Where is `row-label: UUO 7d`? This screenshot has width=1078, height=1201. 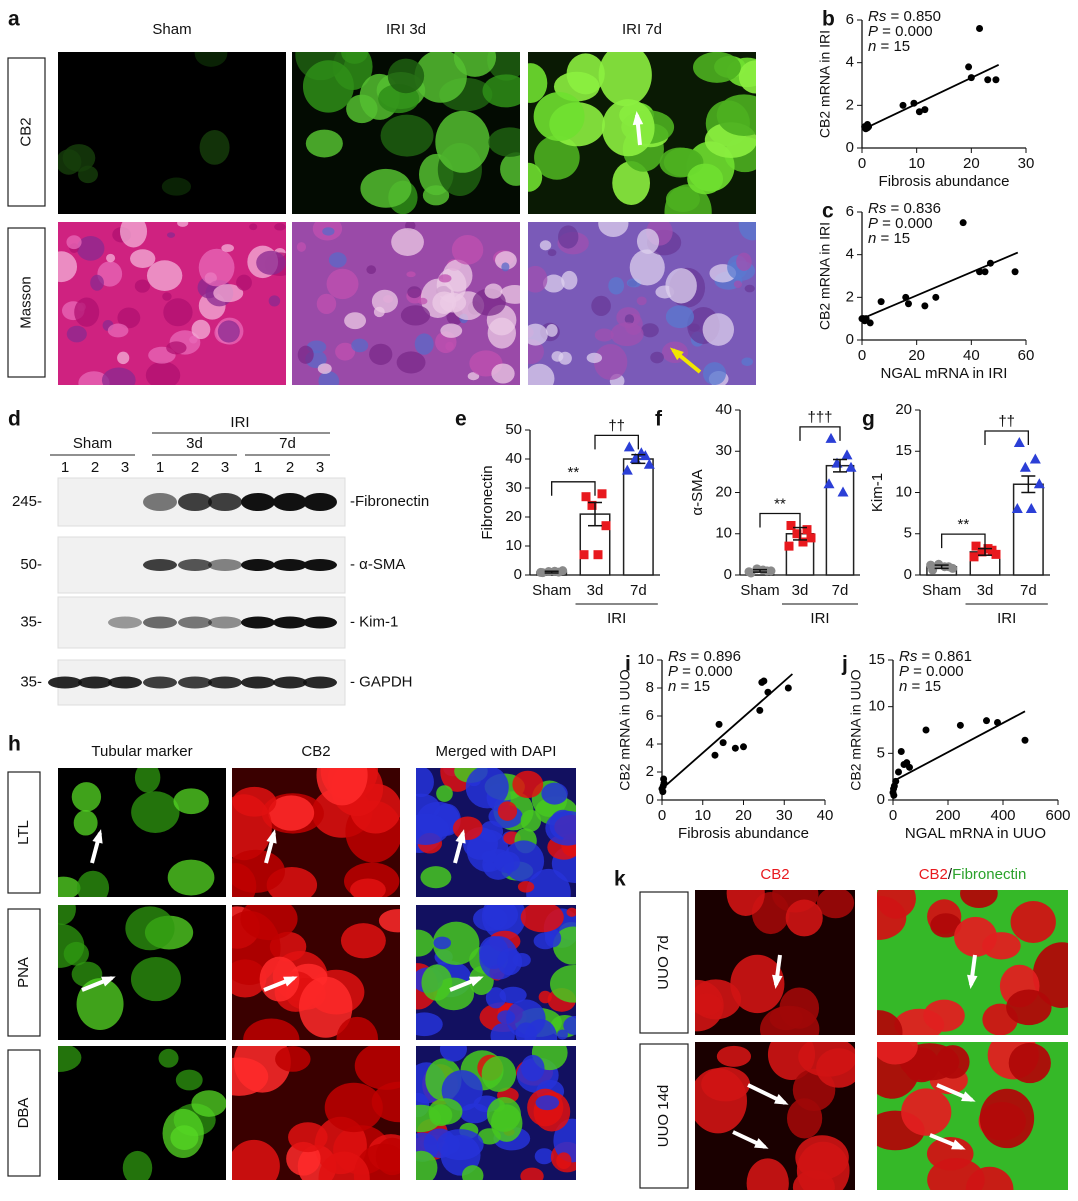
row-label: UUO 7d is located at coordinates (663, 962).